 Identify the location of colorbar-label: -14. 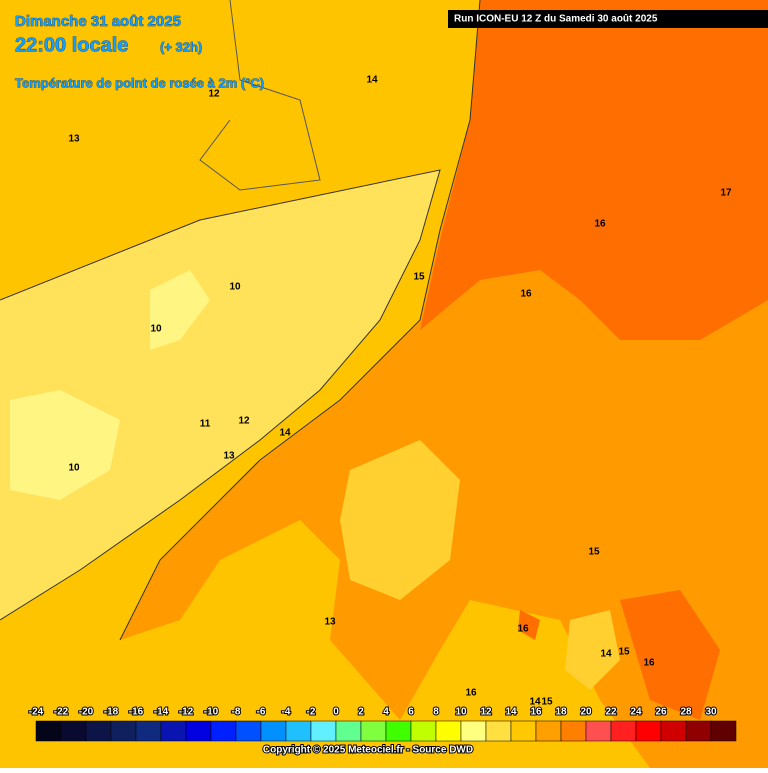
(161, 712).